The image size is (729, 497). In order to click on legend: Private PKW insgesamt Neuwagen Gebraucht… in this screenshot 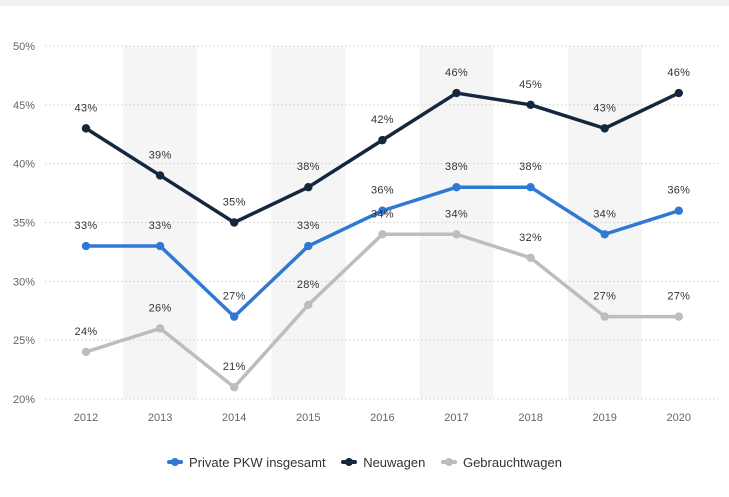, I will do `click(364, 461)`.